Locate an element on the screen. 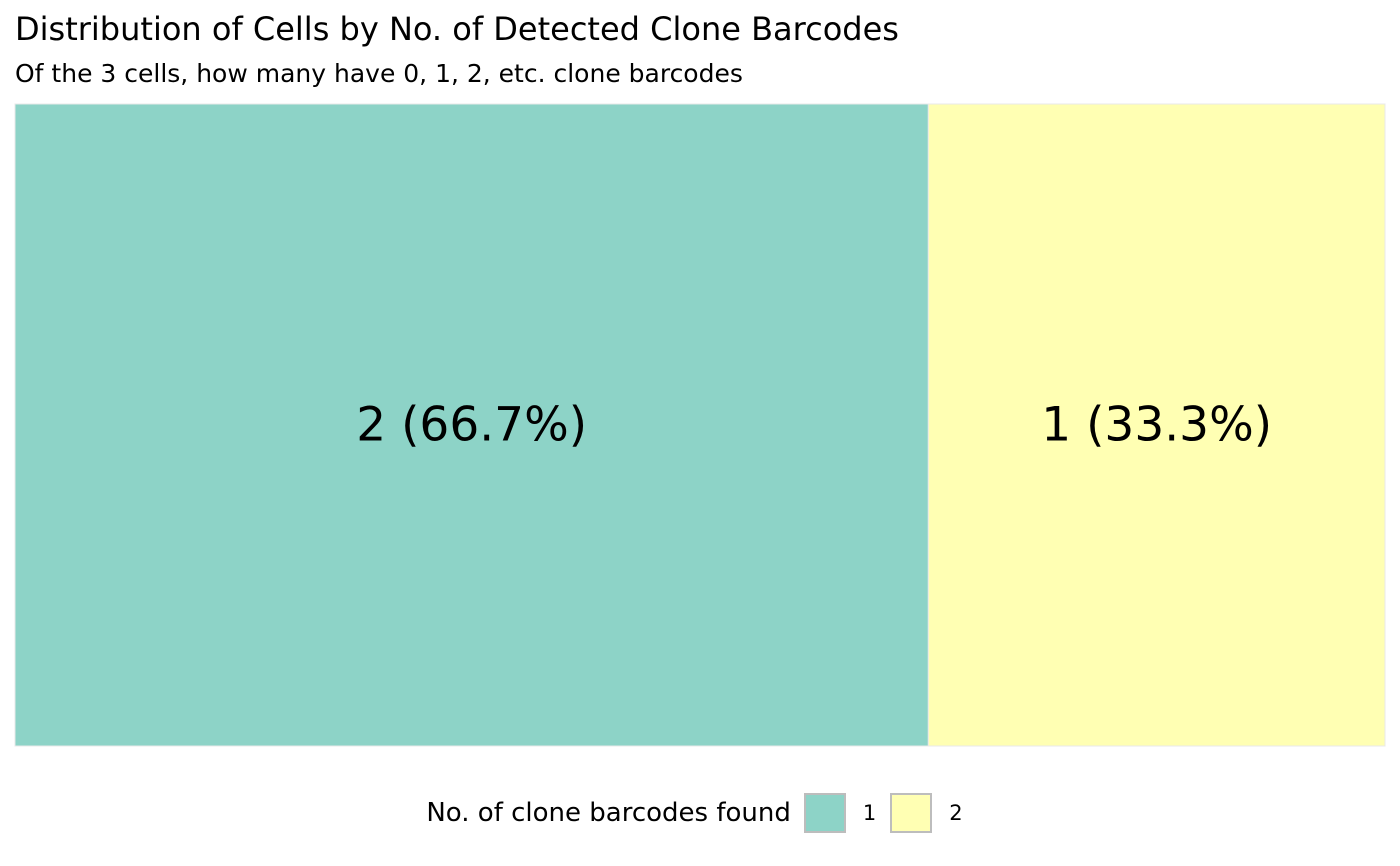  tile-label: 2 (66.7%) is located at coordinates (471, 425).